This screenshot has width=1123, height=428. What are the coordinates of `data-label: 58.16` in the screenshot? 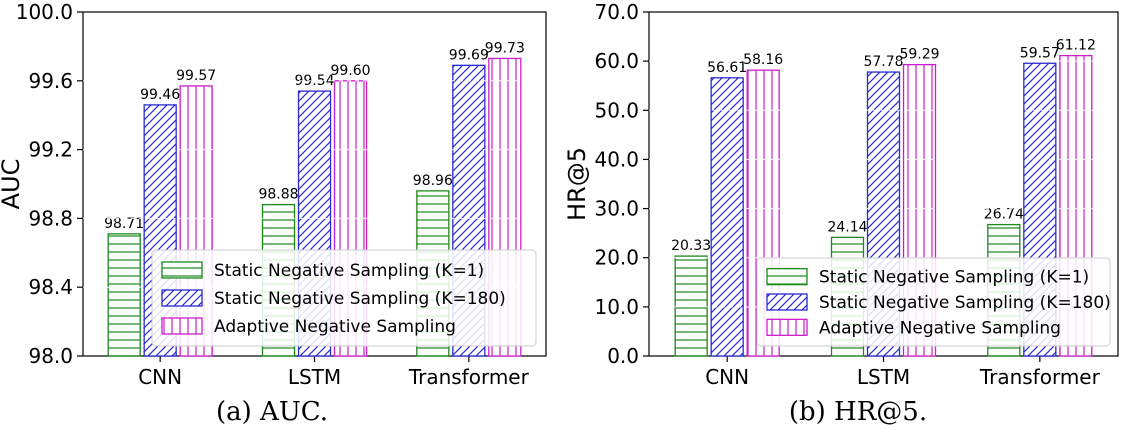 It's located at (763, 60).